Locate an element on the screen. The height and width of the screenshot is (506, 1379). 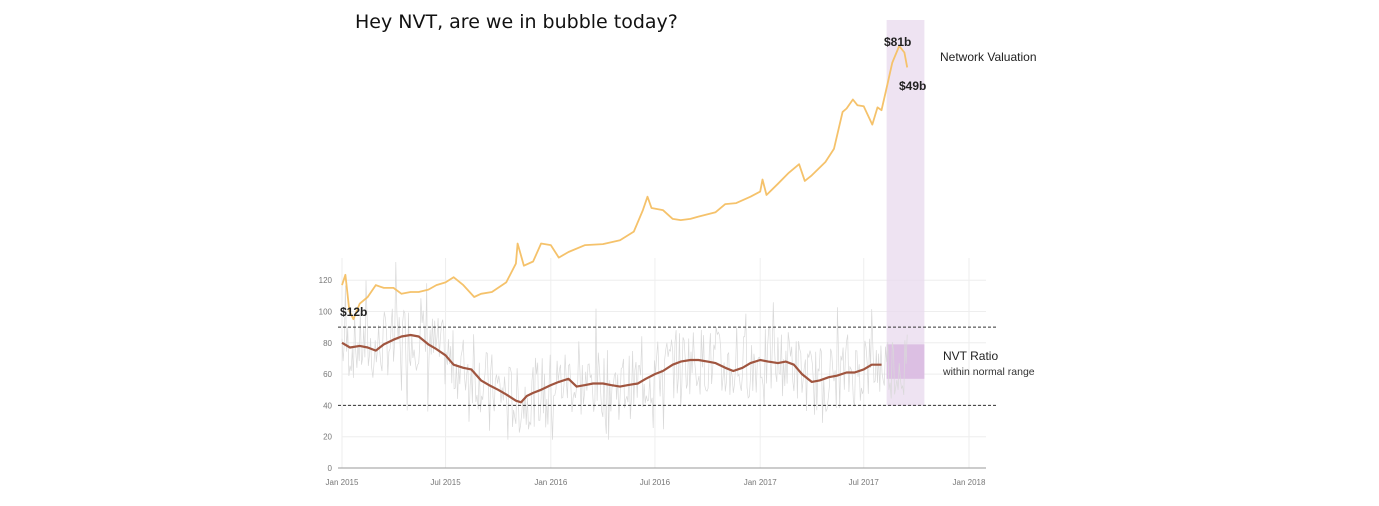
x-tick-label: Jan 2015 is located at coordinates (342, 482).